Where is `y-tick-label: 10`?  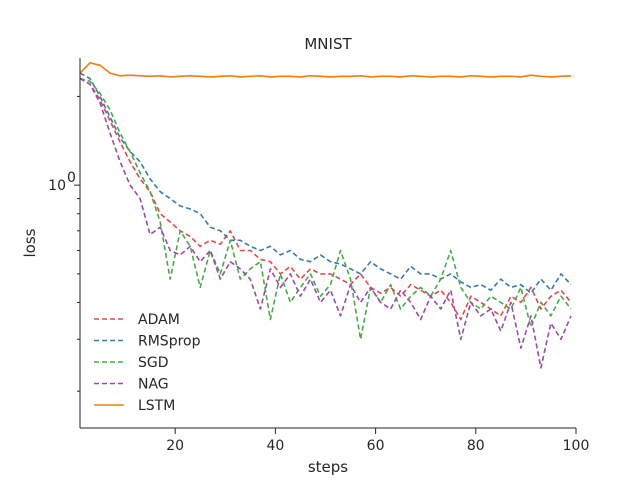 y-tick-label: 10 is located at coordinates (57, 186).